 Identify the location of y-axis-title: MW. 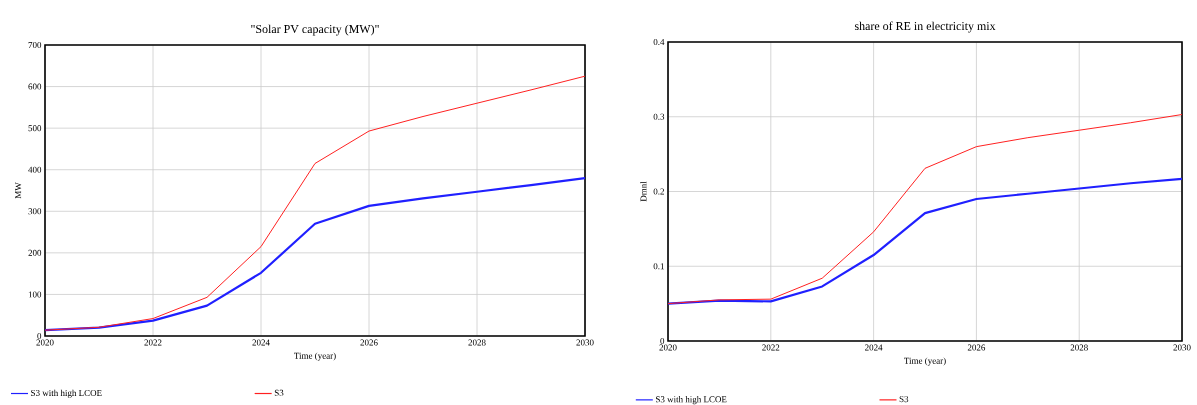
(18, 190).